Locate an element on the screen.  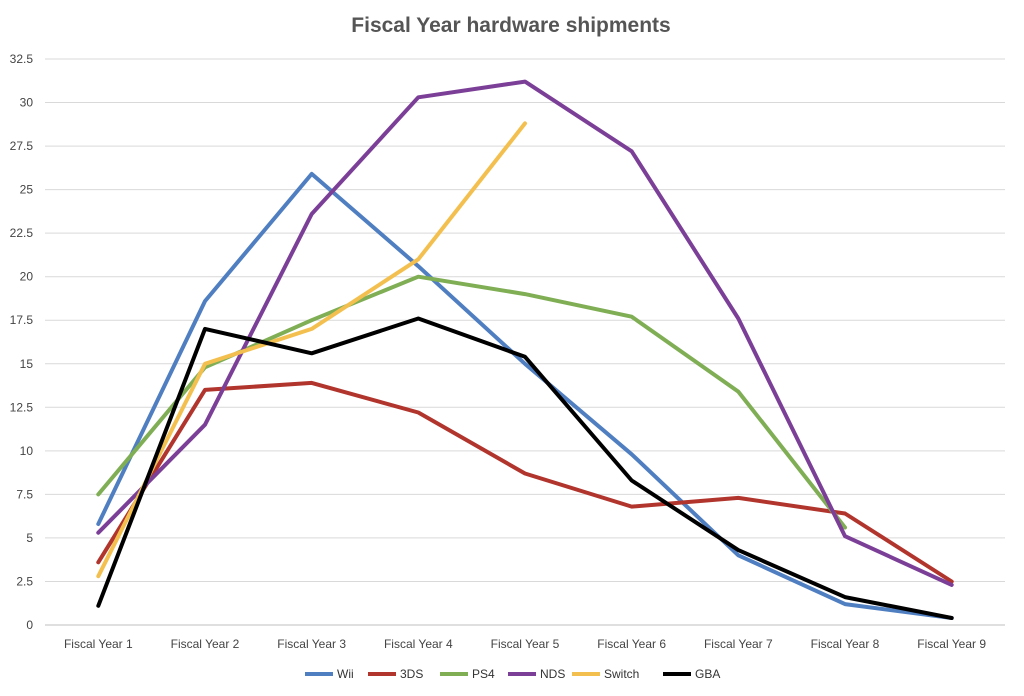
y-tick-label: 17.5 is located at coordinates (22, 320).